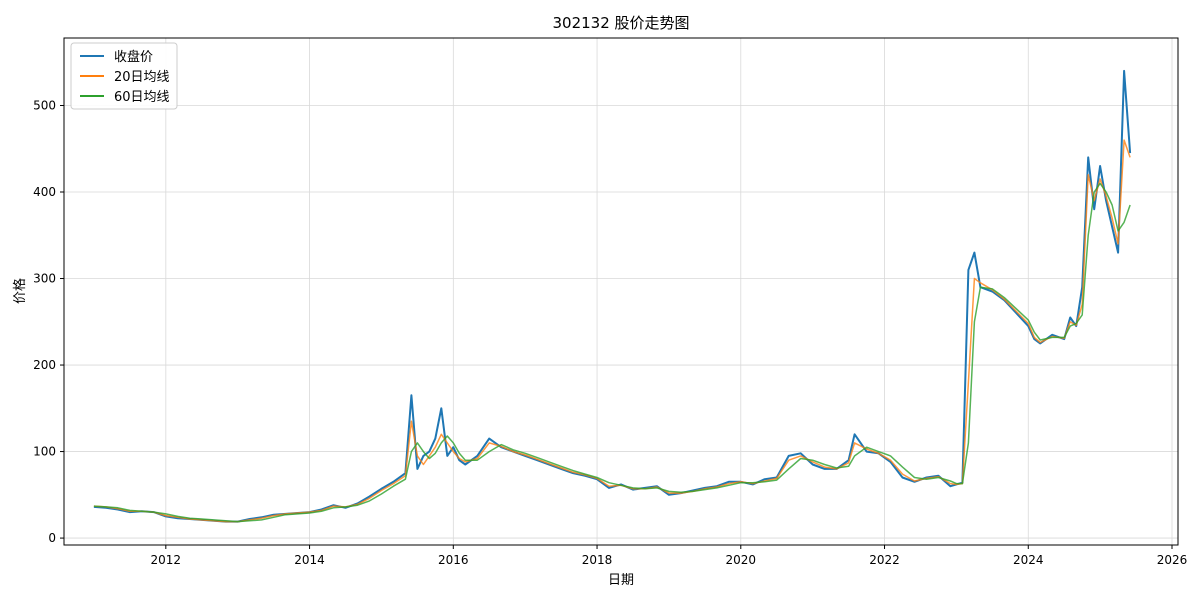 Image resolution: width=1200 pixels, height=600 pixels. What do you see at coordinates (20, 291) in the screenshot?
I see `y-axis-label: 价格` at bounding box center [20, 291].